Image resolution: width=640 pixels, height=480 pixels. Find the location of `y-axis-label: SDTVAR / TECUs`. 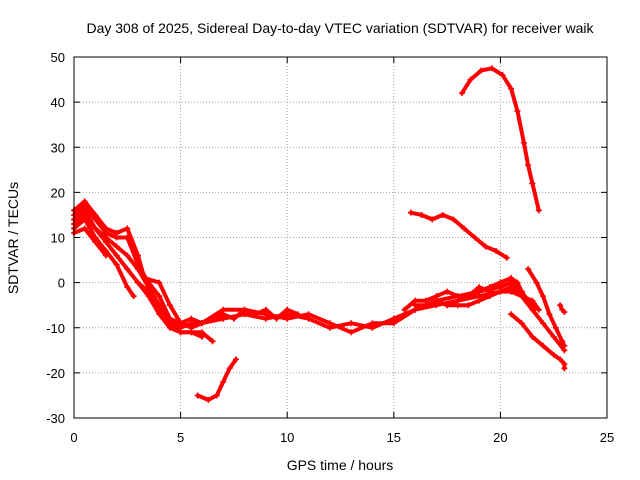

y-axis-label: SDTVAR / TECUs is located at coordinates (13, 238).